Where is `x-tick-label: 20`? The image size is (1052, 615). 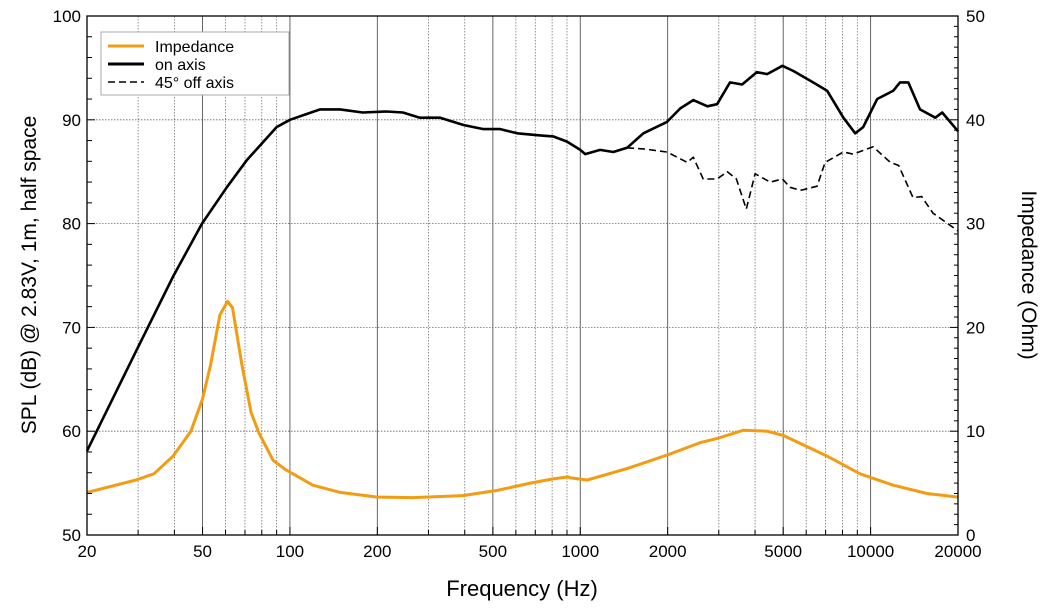
x-tick-label: 20 is located at coordinates (87, 551).